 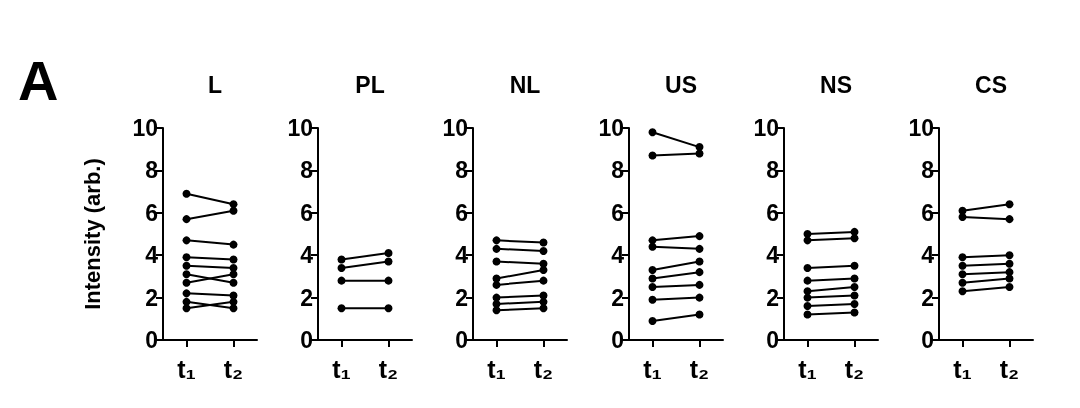 What do you see at coordinates (991, 84) in the screenshot?
I see `chart-title: CS` at bounding box center [991, 84].